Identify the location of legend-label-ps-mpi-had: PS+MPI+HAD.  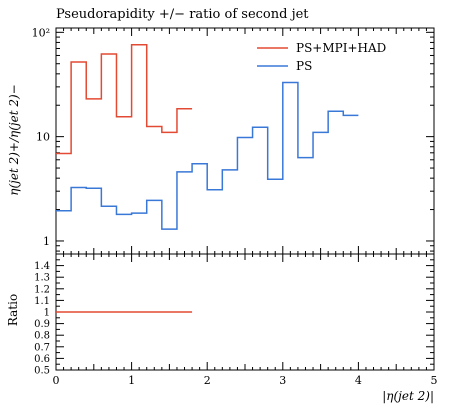
(341, 48).